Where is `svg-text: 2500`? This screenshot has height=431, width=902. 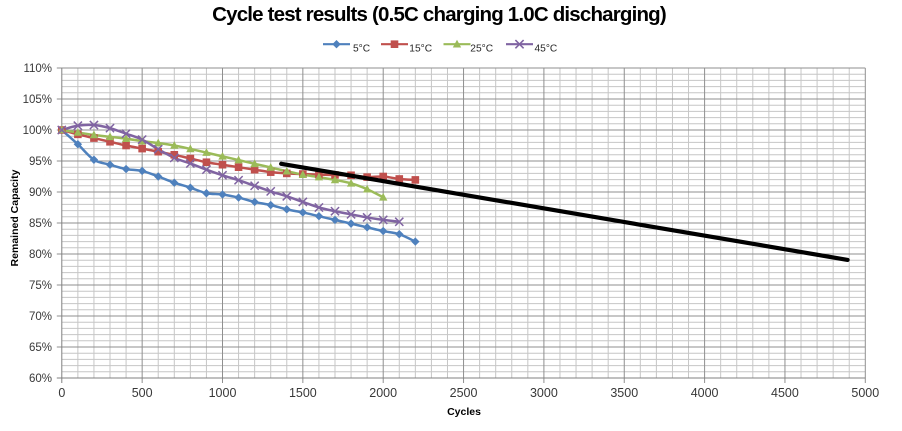
svg-text: 2500 is located at coordinates (464, 393).